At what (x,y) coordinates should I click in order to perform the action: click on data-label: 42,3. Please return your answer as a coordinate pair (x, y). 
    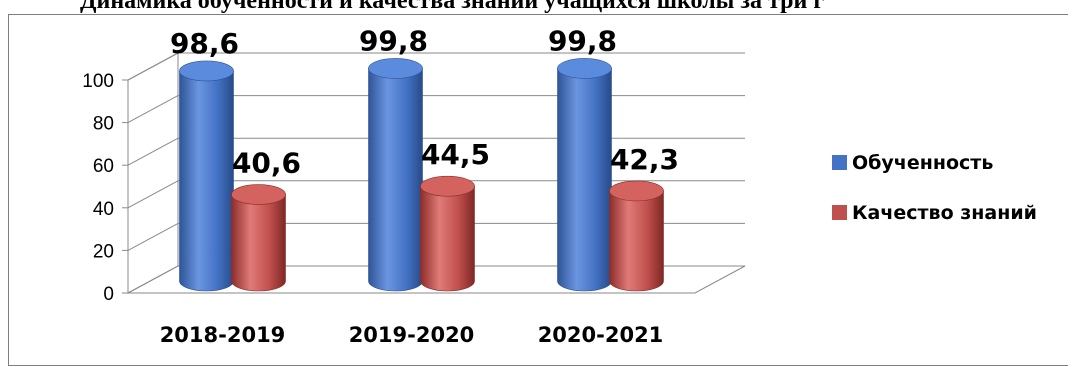
    Looking at the image, I should click on (644, 159).